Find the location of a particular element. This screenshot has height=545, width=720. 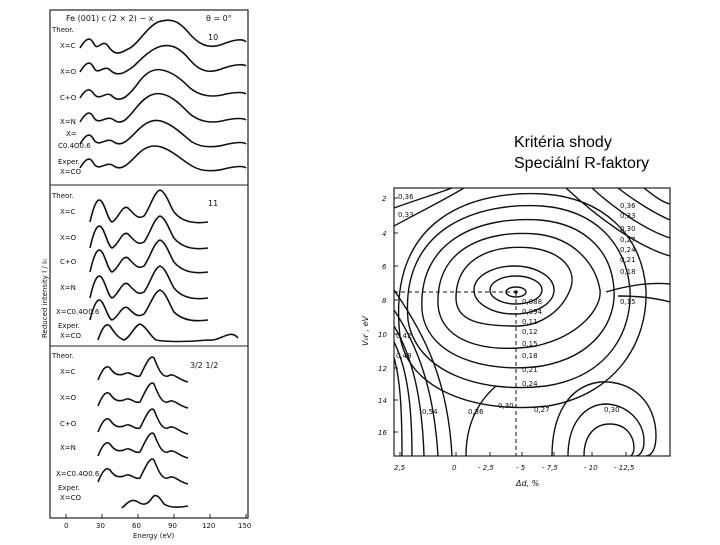

contour-label: 0,48 is located at coordinates (404, 356).